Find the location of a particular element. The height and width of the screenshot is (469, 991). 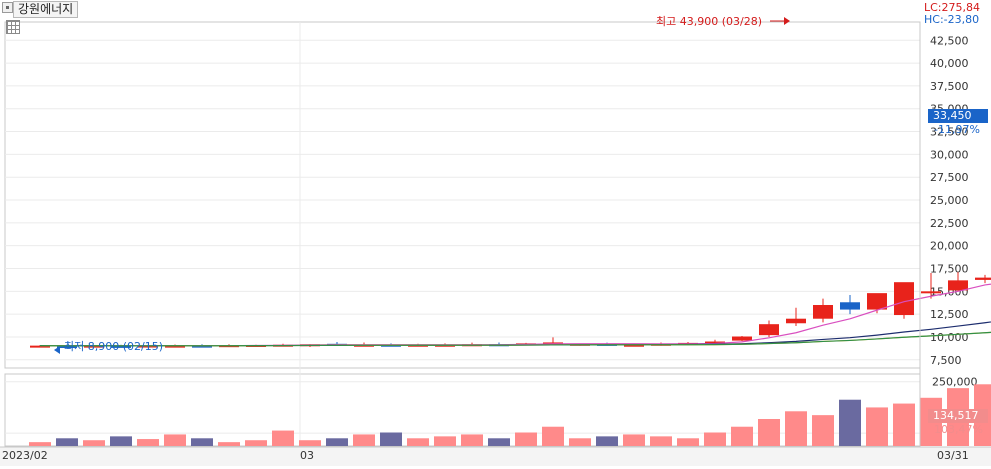

price-tick-label: 37,500 is located at coordinates (949, 86).